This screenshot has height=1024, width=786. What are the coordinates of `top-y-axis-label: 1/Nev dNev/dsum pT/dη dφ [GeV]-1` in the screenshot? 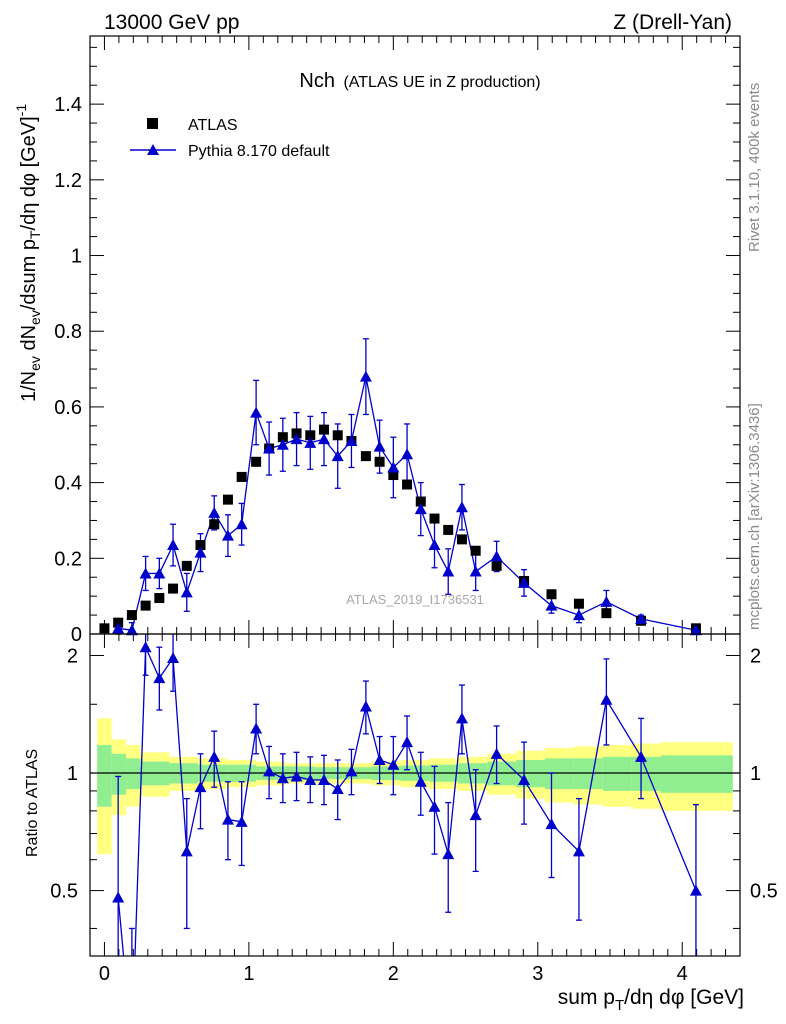 It's located at (28, 253).